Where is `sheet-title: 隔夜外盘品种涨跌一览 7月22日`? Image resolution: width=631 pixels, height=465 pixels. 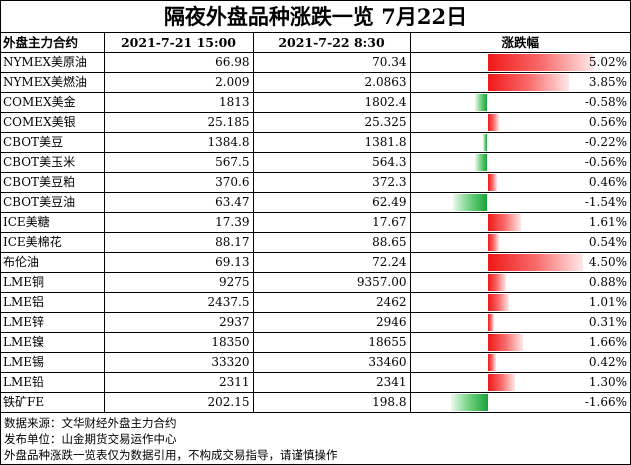 sheet-title: 隔夜外盘品种涨跌一览 7月22日 is located at coordinates (315, 17).